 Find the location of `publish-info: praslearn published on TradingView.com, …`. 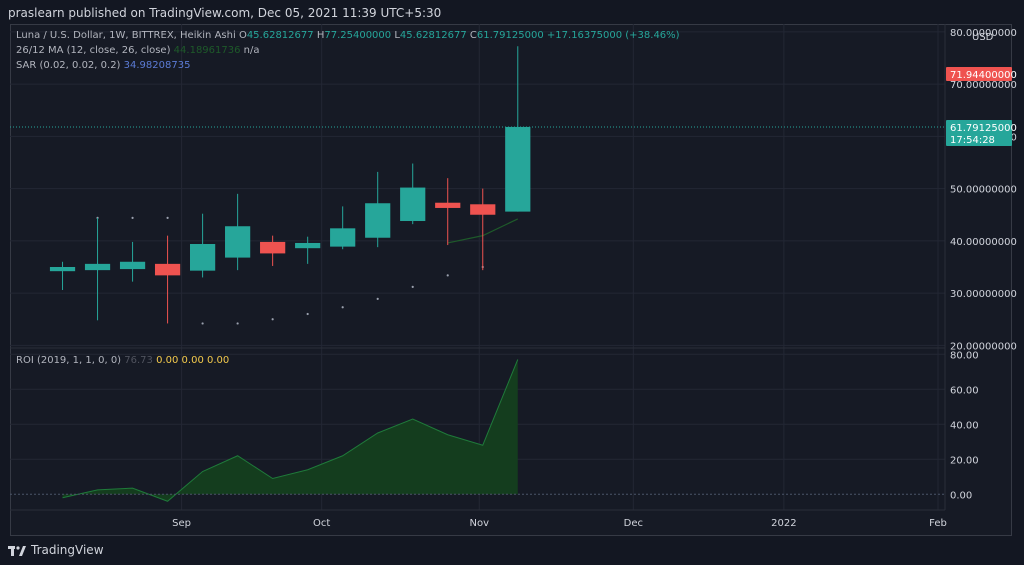

publish-info: praslearn published on TradingView.com, … is located at coordinates (225, 13).